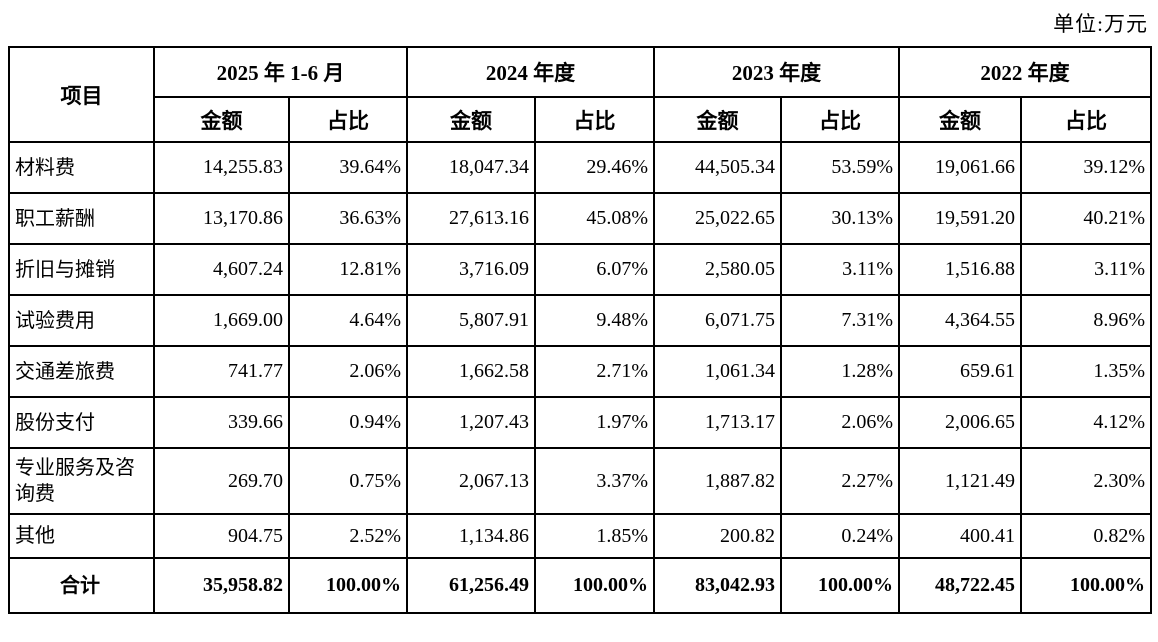 This screenshot has height=642, width=1158. I want to click on row-label: 其他, so click(81, 536).